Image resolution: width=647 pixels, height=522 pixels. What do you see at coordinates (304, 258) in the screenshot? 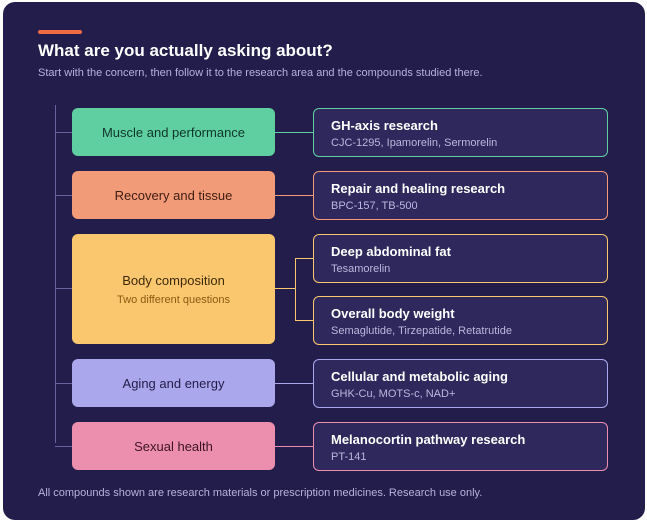
I see `connector-fork-top` at bounding box center [304, 258].